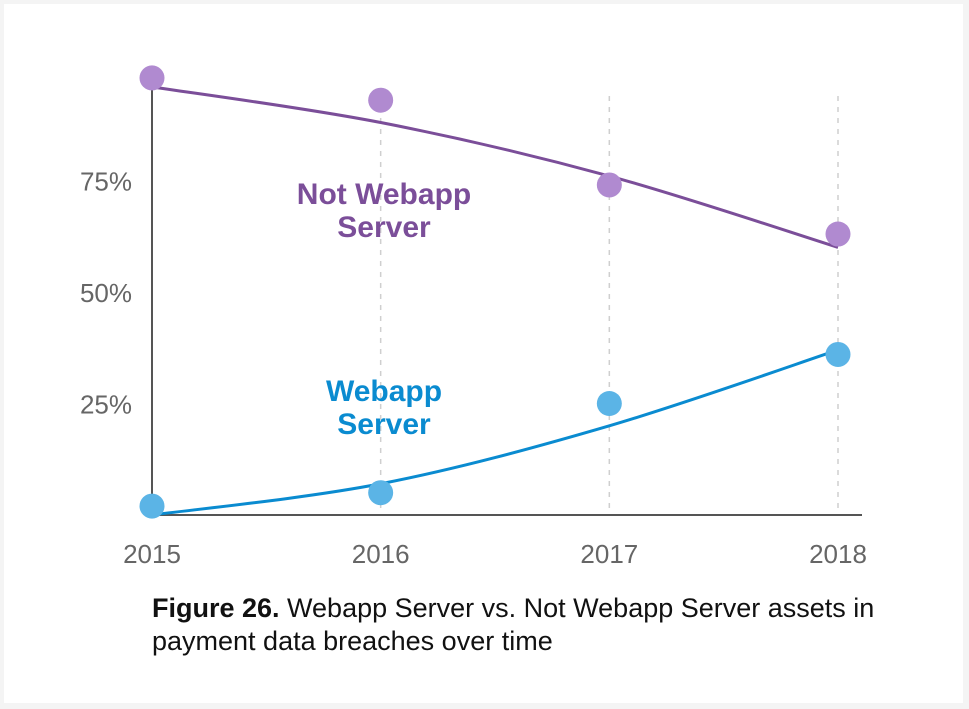  I want to click on not-webapp-server-point-2018, so click(838, 234).